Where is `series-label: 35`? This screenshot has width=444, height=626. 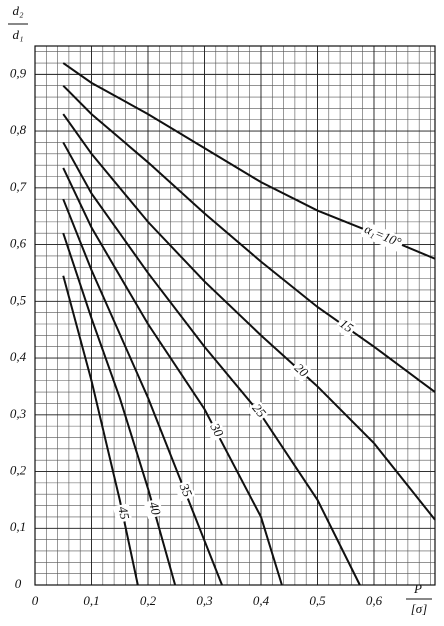
series-label: 35 is located at coordinates (185, 489).